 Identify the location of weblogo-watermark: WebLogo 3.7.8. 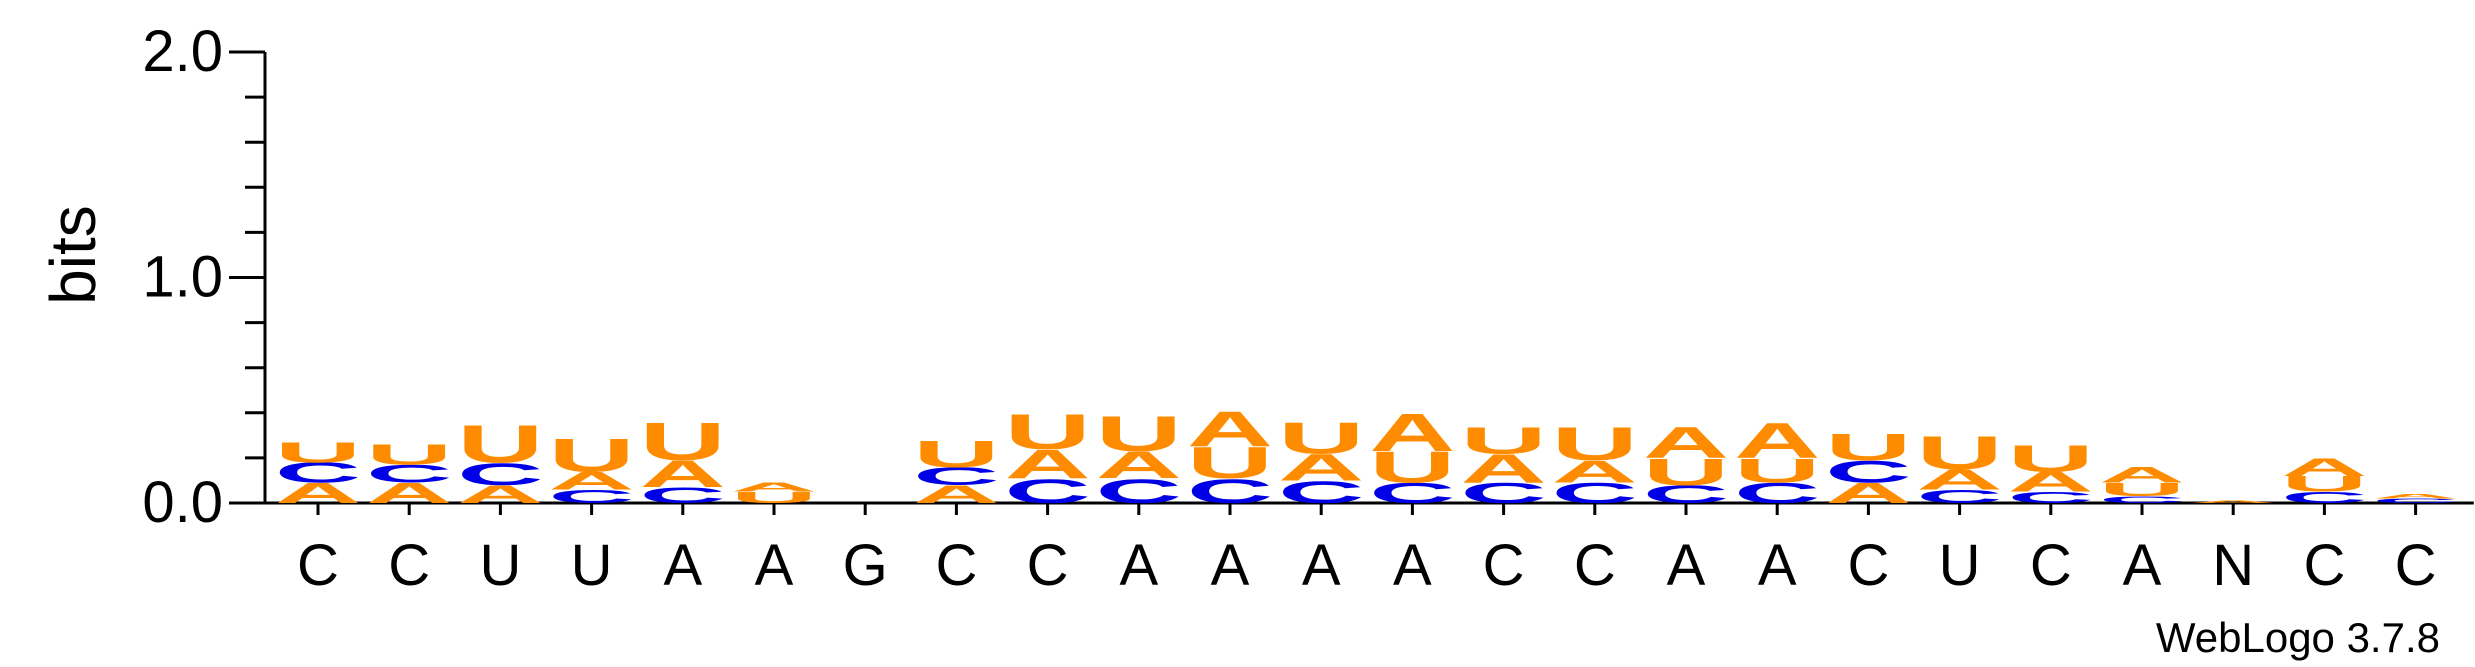
(2298, 637).